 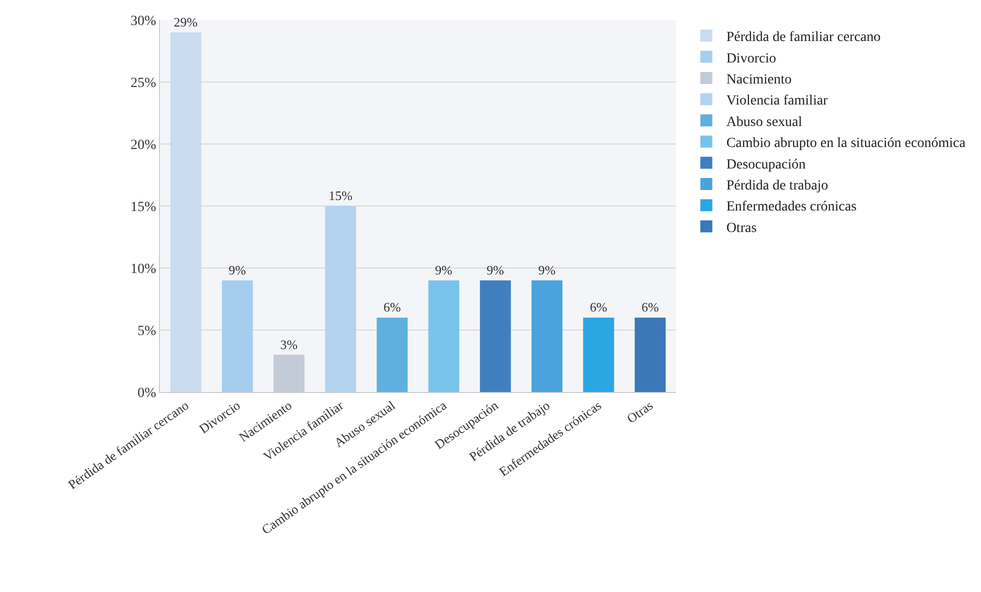 What do you see at coordinates (759, 80) in the screenshot?
I see `legend-label: Nacimiento` at bounding box center [759, 80].